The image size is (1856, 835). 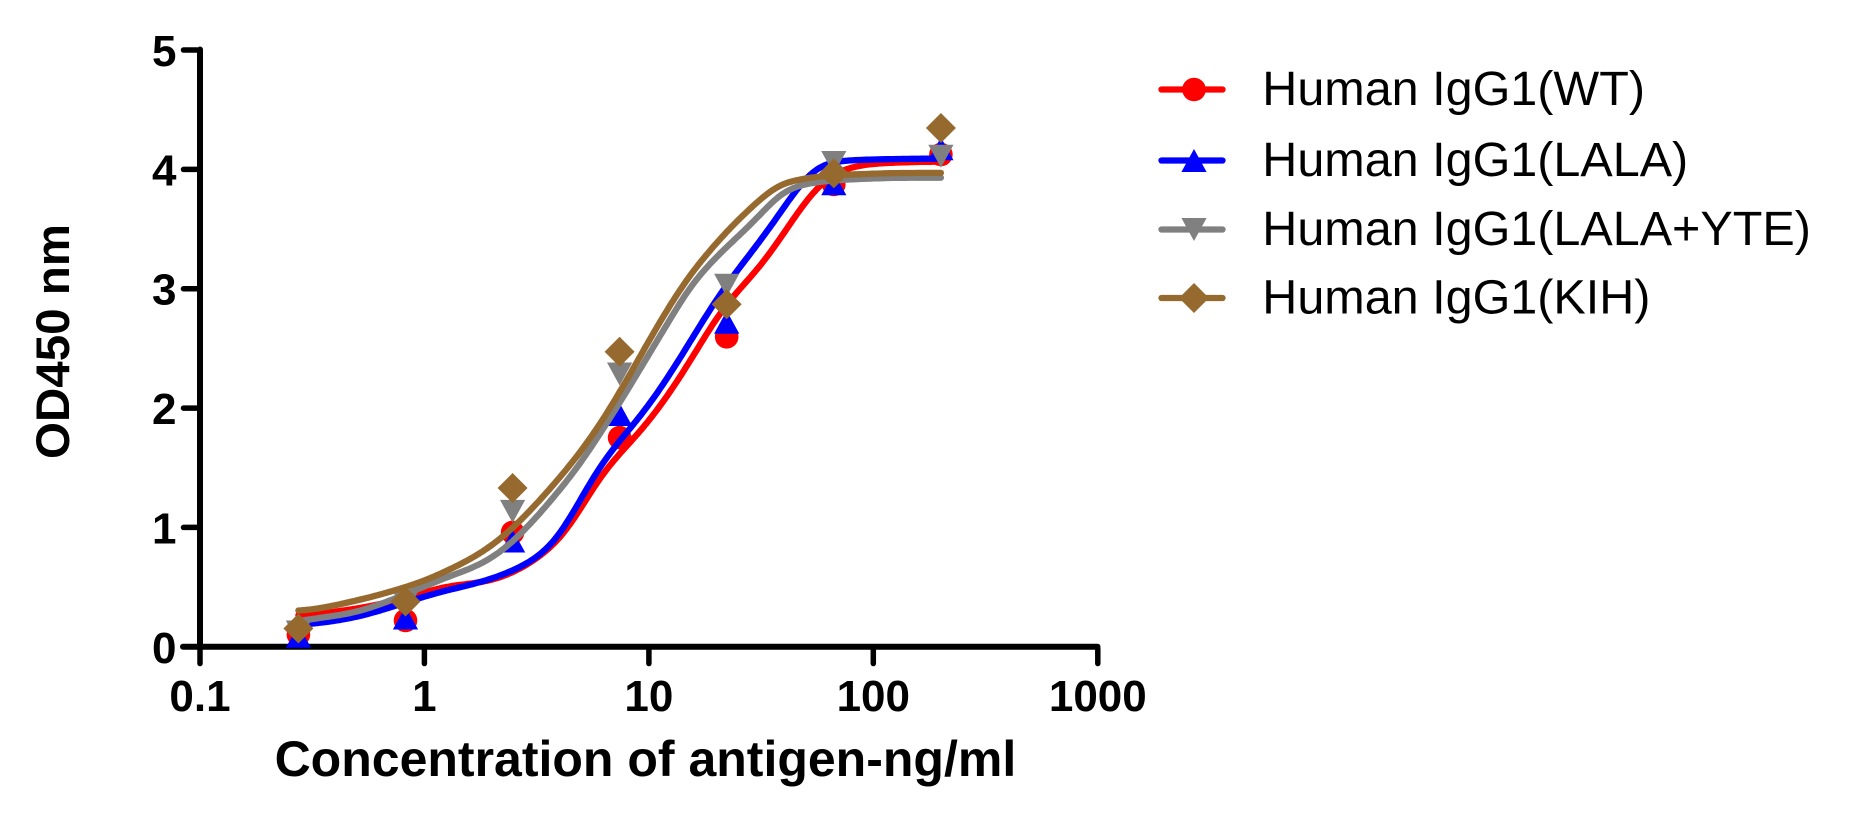 What do you see at coordinates (1475, 160) in the screenshot?
I see `svg-text: Human IgG1(LALA)` at bounding box center [1475, 160].